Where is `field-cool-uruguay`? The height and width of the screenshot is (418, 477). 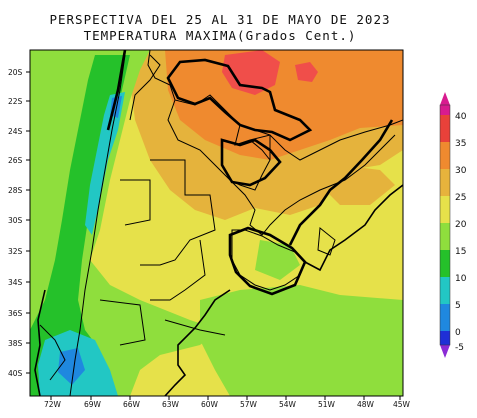 field-cool-uruguay is located at coordinates (277, 260).